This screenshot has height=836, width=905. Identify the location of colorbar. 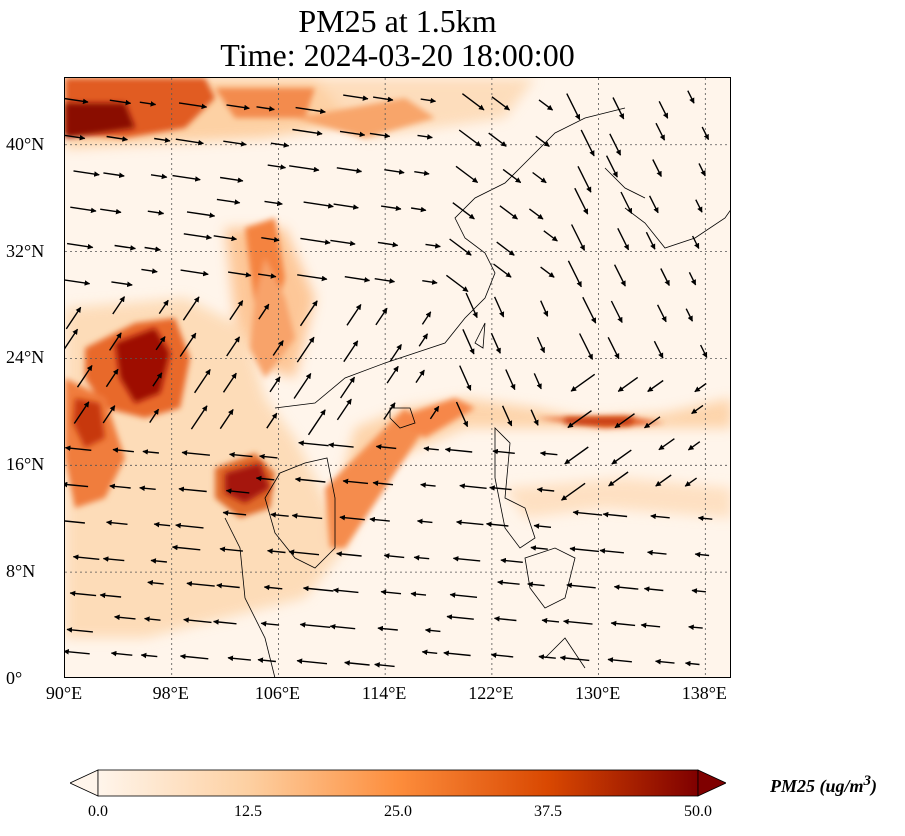
(398, 783).